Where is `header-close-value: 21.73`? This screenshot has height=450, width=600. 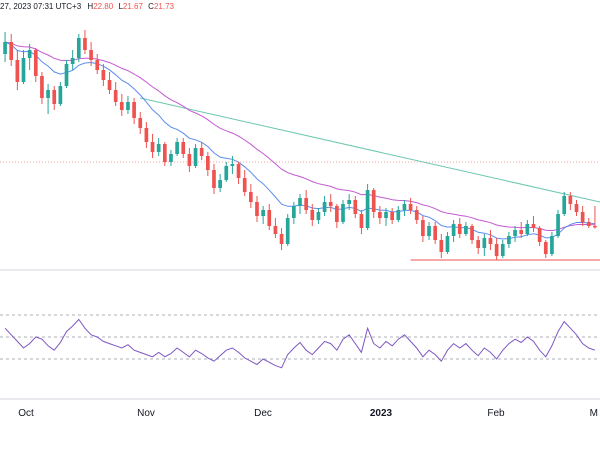
header-close-value: 21.73 is located at coordinates (163, 6).